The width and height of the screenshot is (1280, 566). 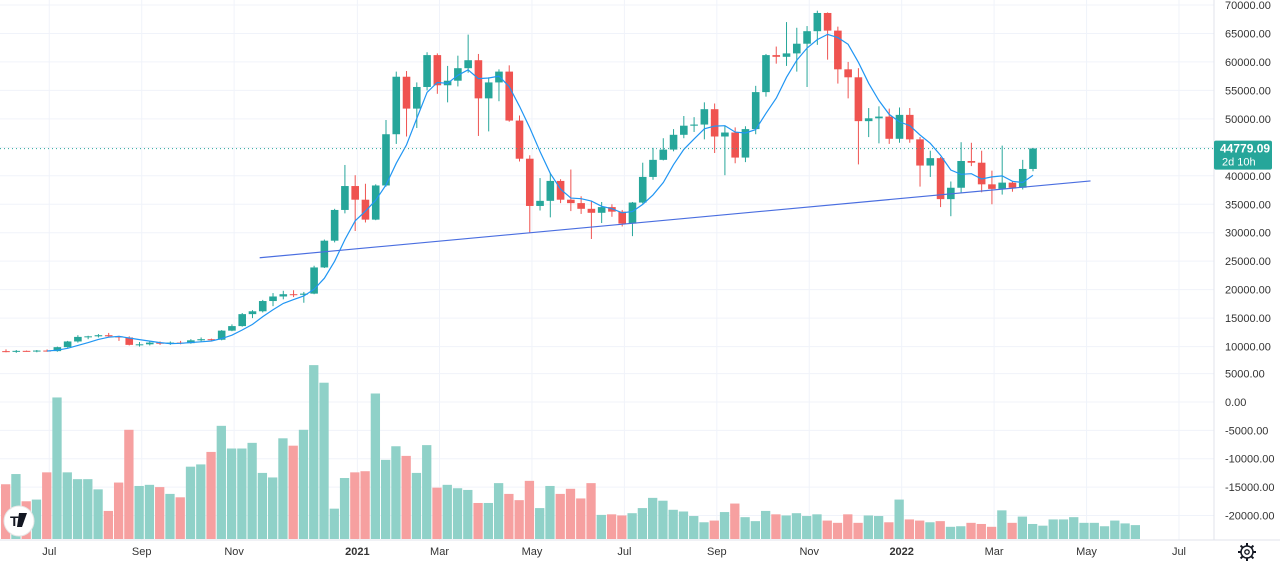 What do you see at coordinates (1247, 552) in the screenshot?
I see `settings-gear-icon` at bounding box center [1247, 552].